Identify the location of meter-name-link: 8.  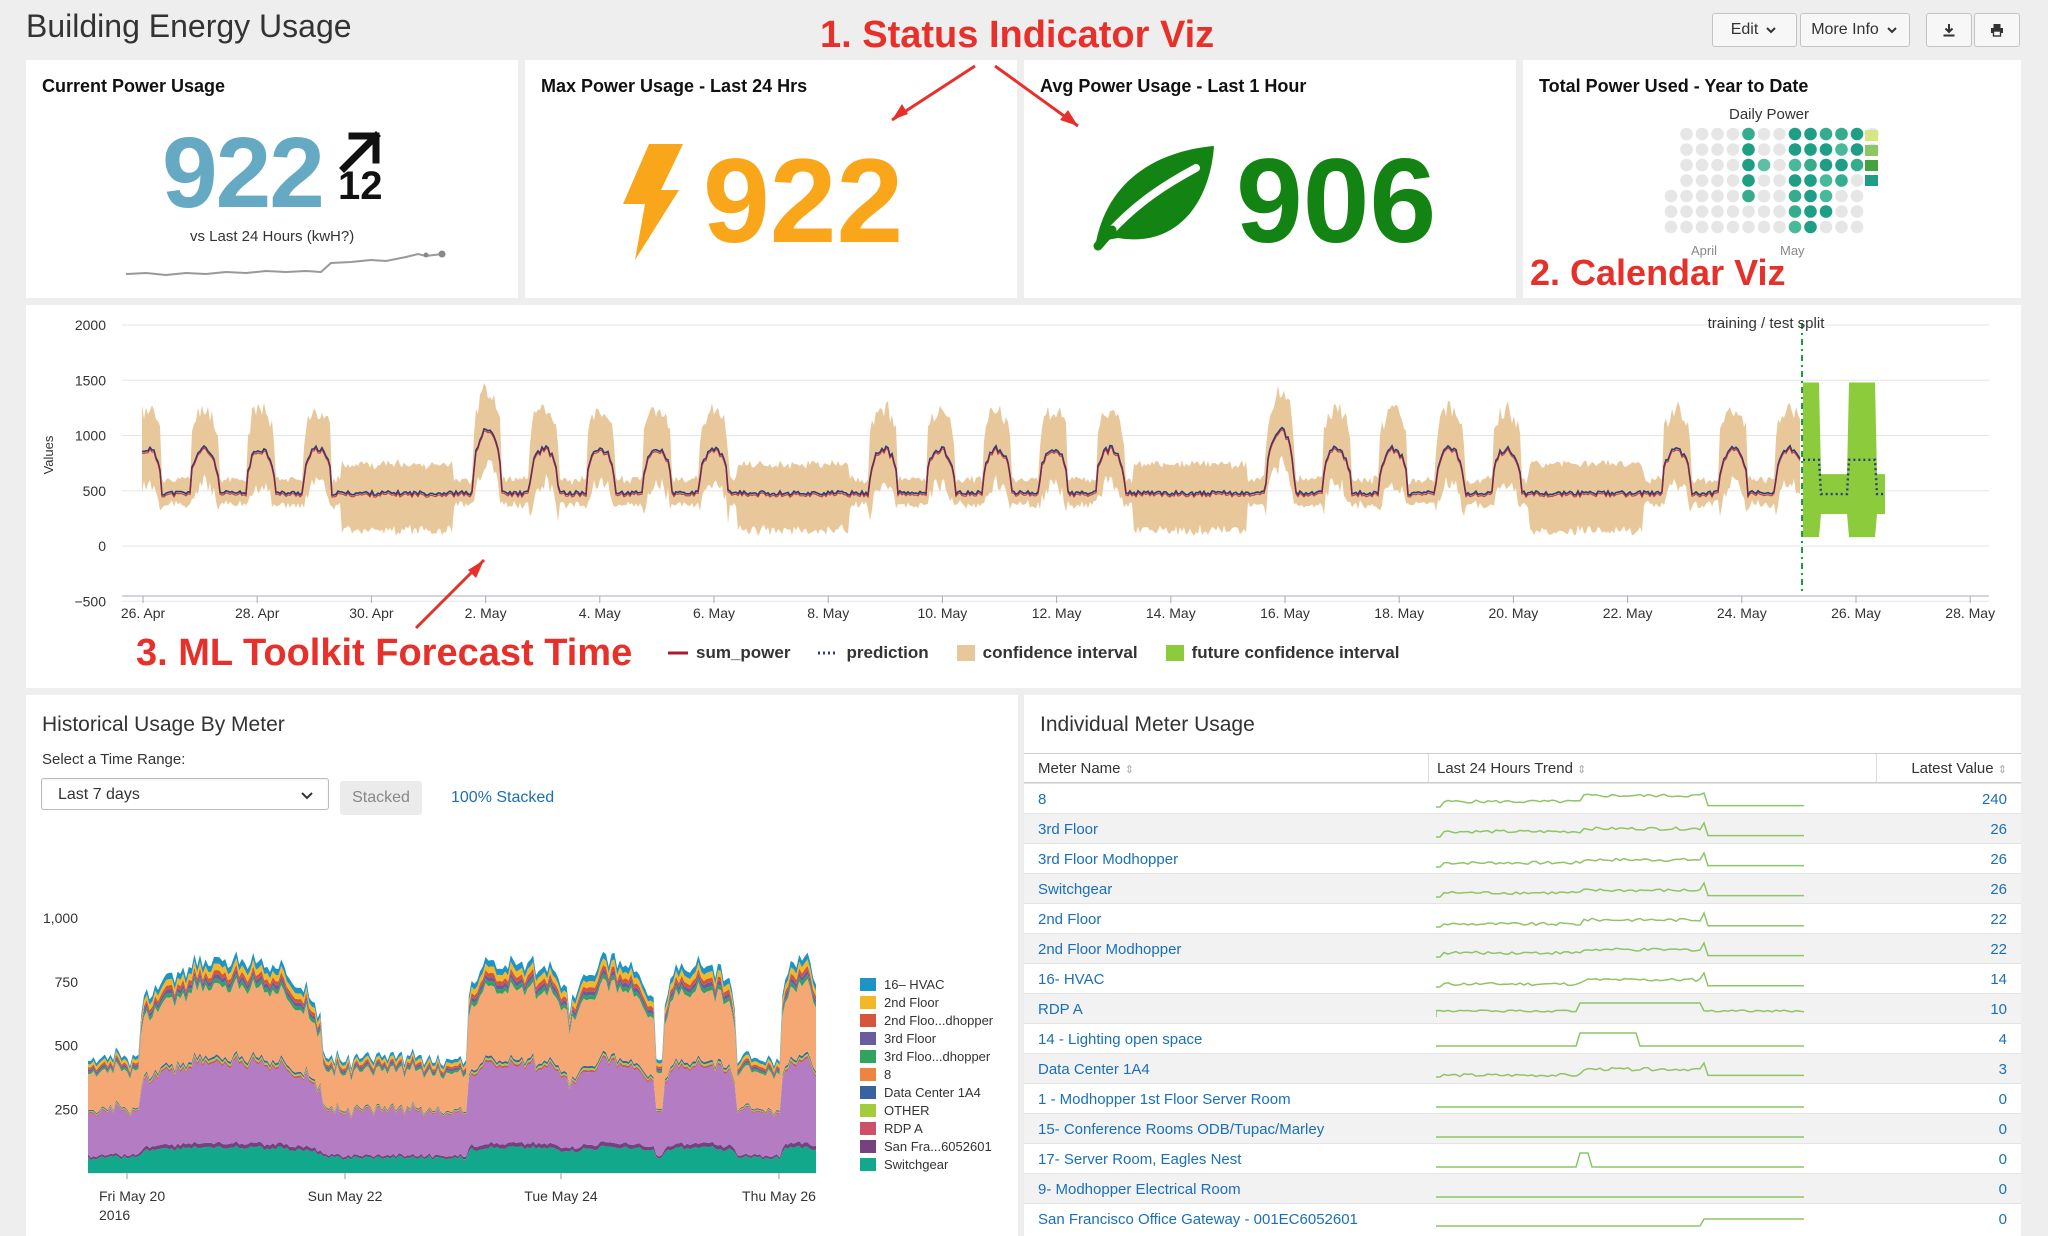
(1042, 799).